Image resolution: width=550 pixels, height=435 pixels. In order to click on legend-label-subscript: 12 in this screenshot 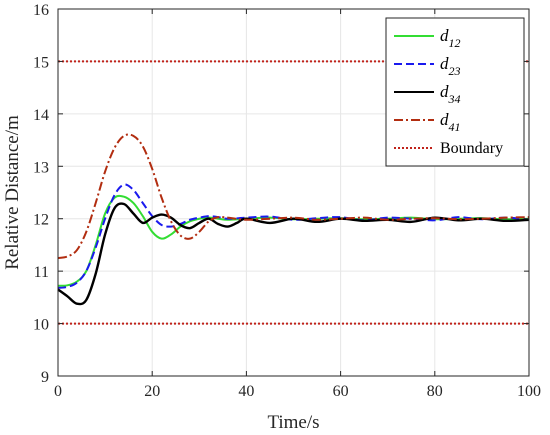, I will do `click(455, 43)`.